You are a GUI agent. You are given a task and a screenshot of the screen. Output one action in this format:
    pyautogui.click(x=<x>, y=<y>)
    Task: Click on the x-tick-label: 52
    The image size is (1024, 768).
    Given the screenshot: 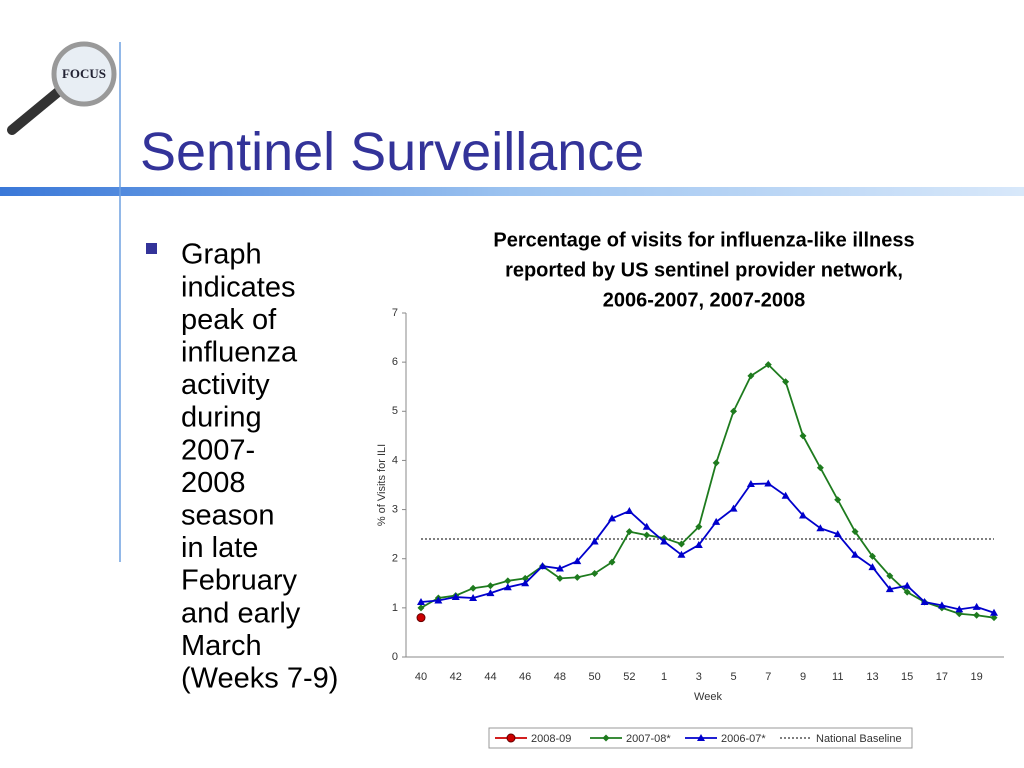 What is the action you would take?
    pyautogui.click(x=629, y=677)
    